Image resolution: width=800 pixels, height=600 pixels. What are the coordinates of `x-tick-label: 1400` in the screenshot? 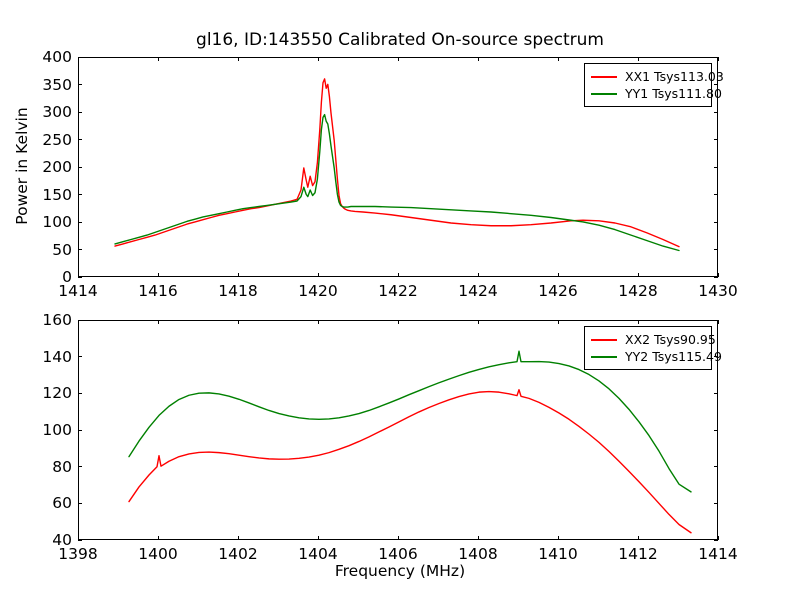 It's located at (158, 554).